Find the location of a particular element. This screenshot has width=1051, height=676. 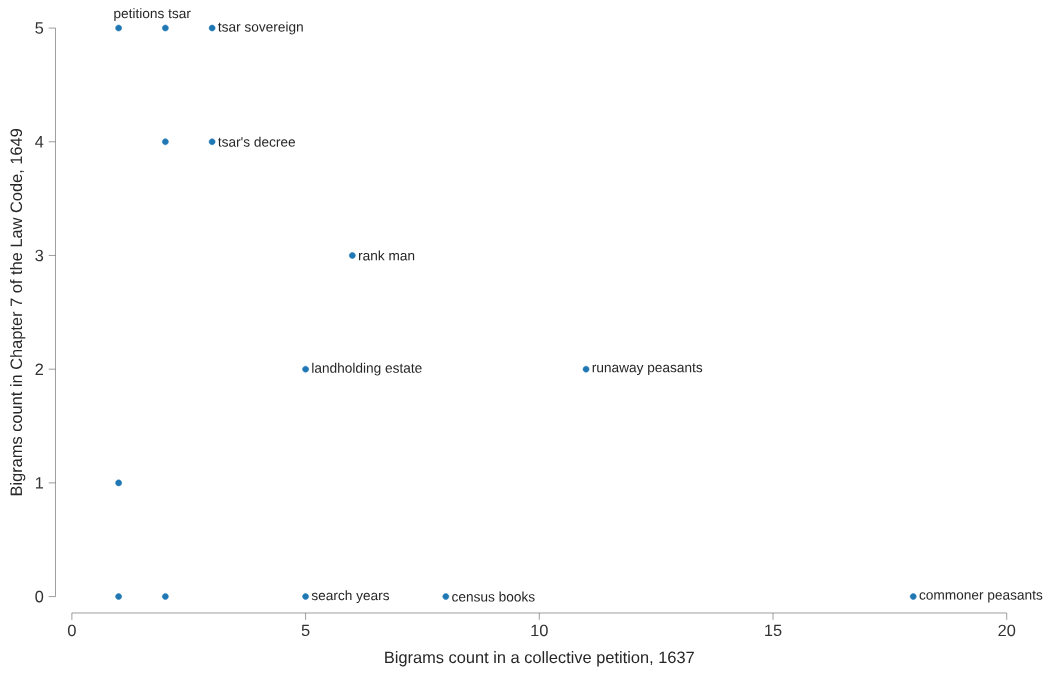

x-tick-label: 5 is located at coordinates (305, 630).